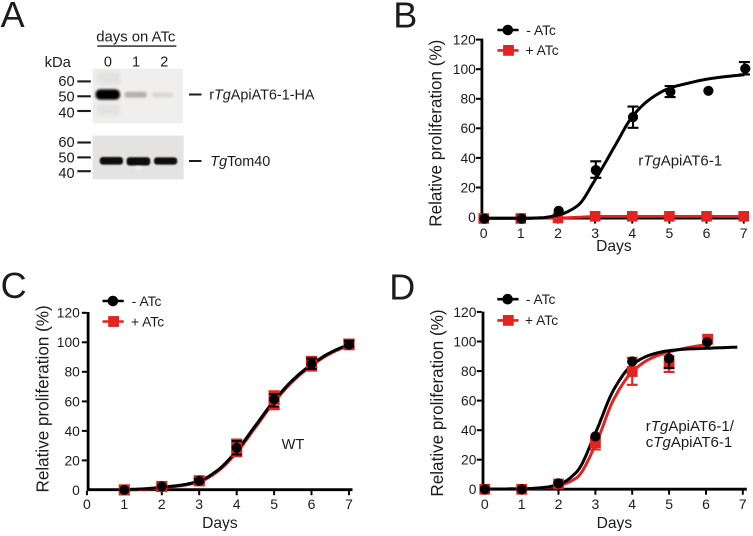 The height and width of the screenshot is (536, 753). I want to click on svg-text: TgTom40, so click(240, 162).